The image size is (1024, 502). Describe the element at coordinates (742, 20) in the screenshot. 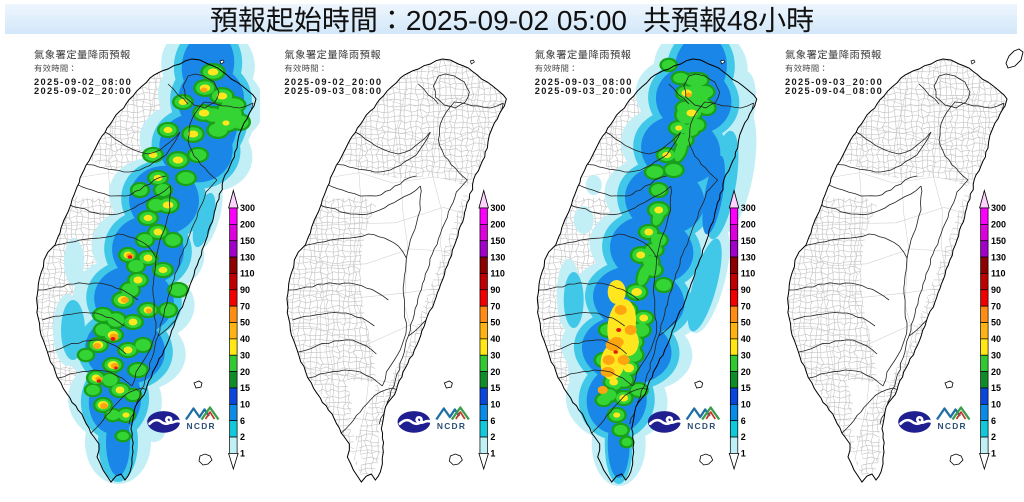

I see `svg-text: 48` at that location.